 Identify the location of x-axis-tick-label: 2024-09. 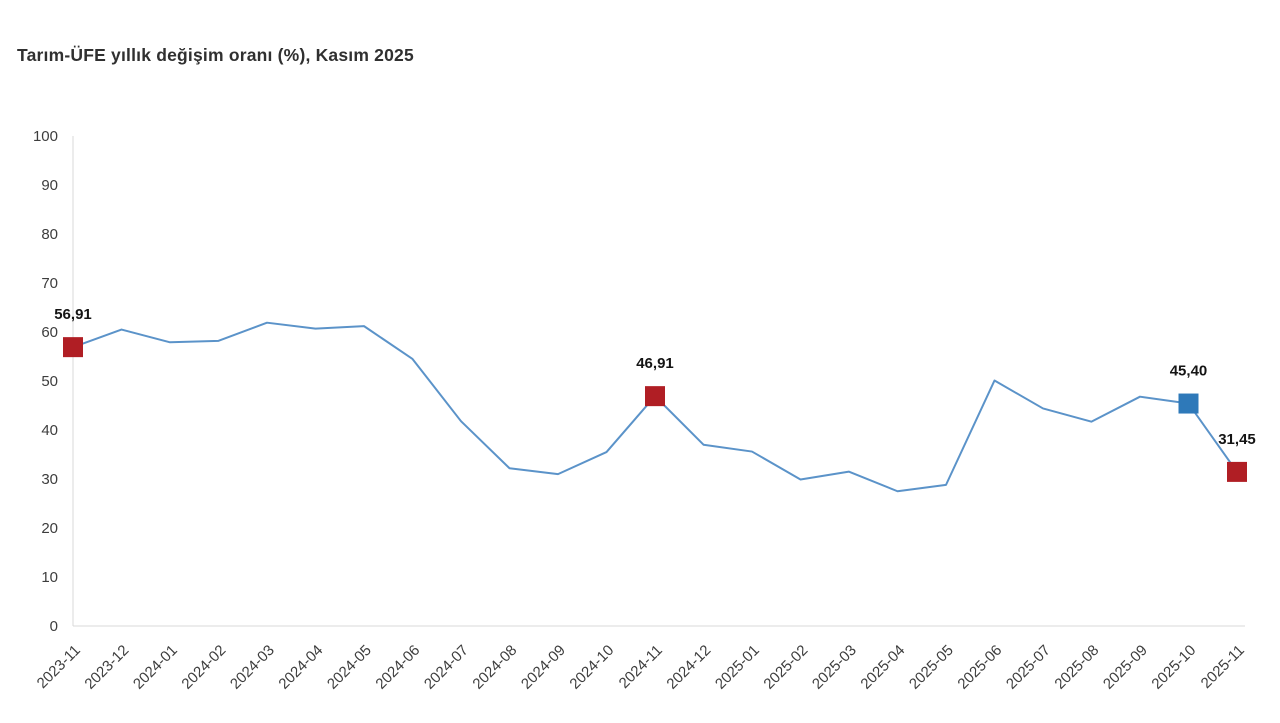
(543, 667).